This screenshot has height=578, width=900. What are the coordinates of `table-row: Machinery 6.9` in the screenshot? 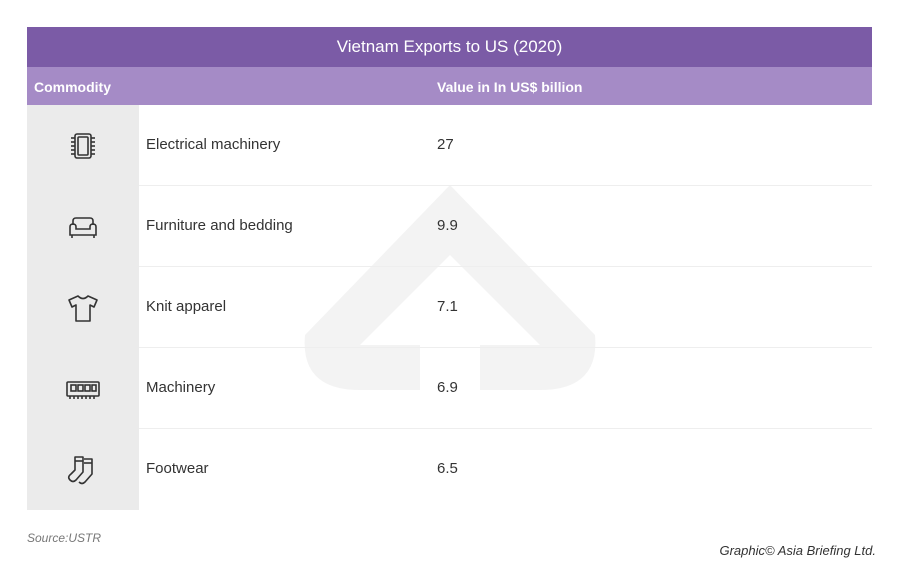 It's located at (449, 388).